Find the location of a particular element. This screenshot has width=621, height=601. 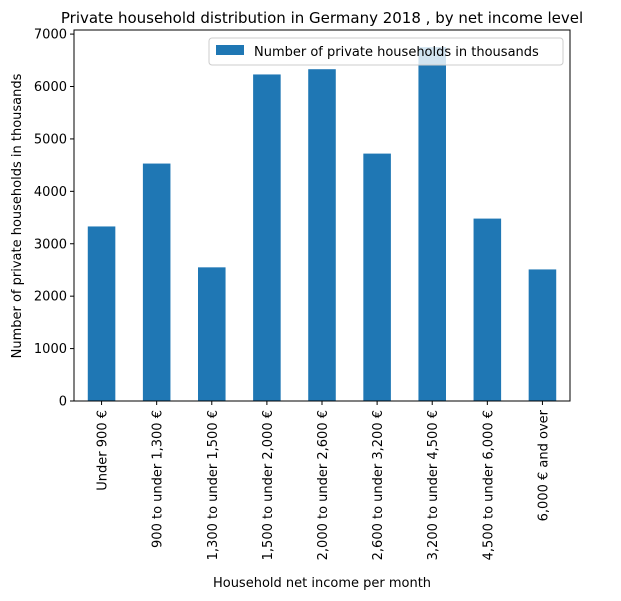

y-tick-label-1: 1000 is located at coordinates (50, 349).